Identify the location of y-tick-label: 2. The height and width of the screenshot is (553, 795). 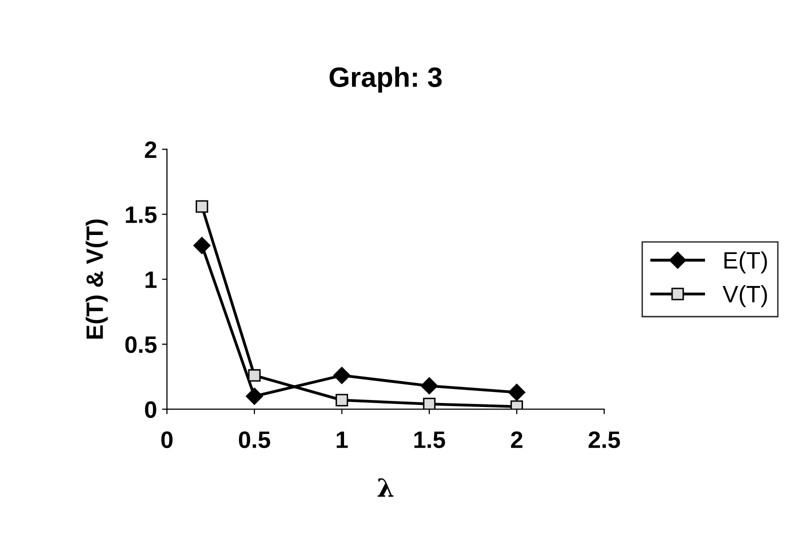
(150, 149).